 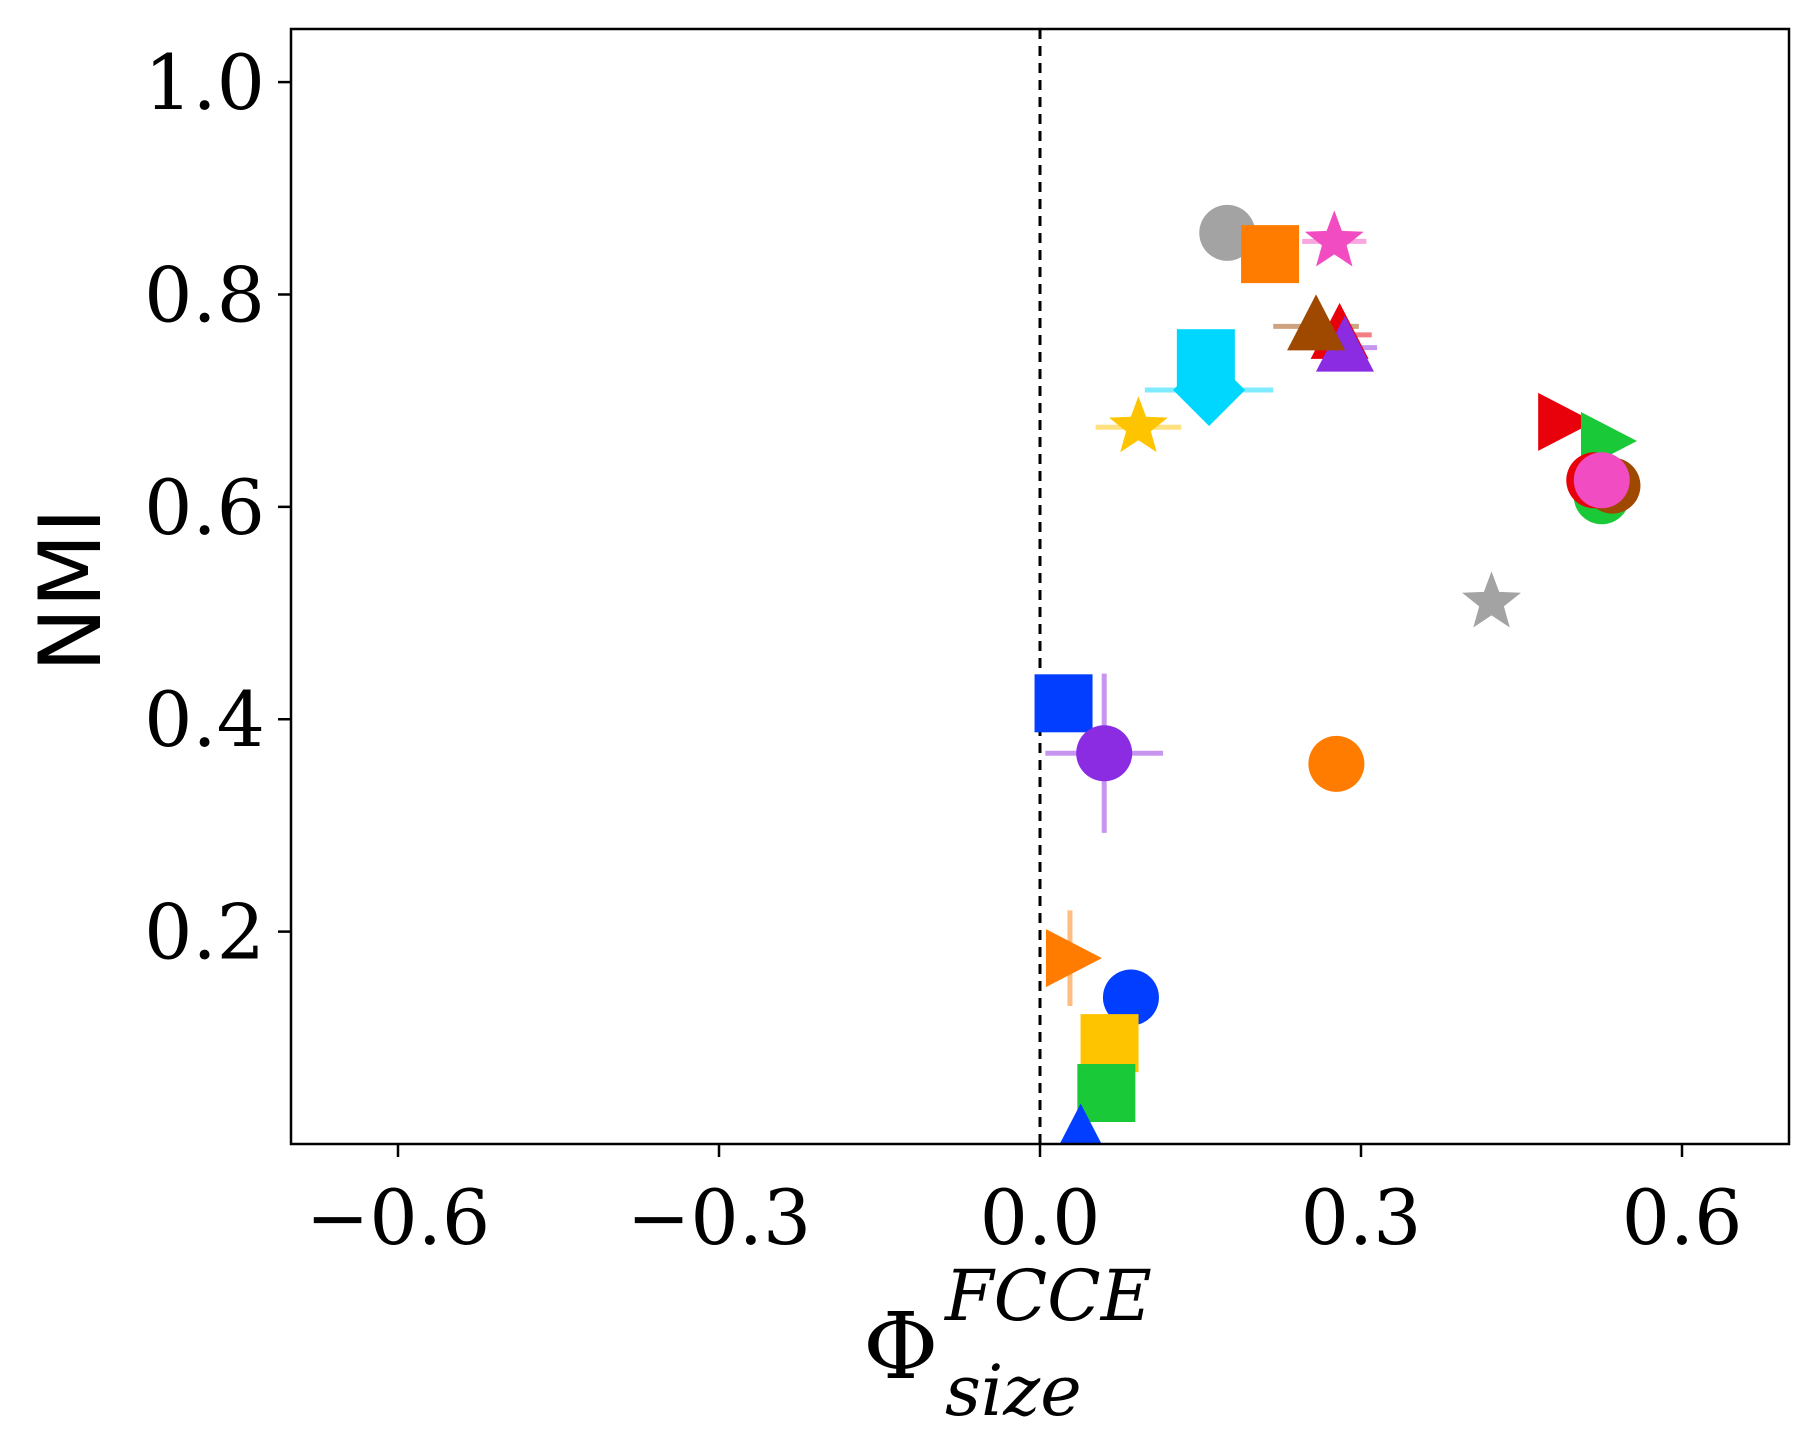 I want to click on y-tick-label: 1.0, so click(x=204, y=82).